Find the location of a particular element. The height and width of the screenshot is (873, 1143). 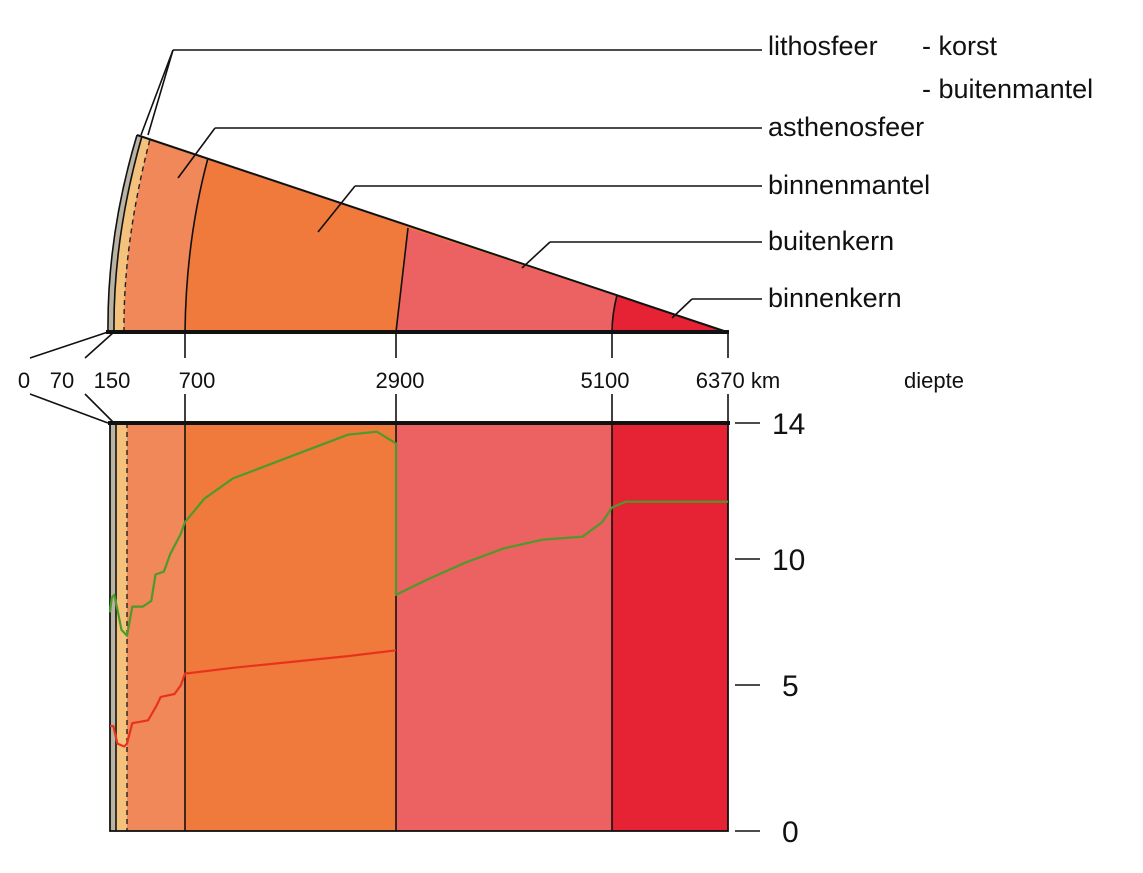

leader-asthenosfeer-a is located at coordinates (196, 153).